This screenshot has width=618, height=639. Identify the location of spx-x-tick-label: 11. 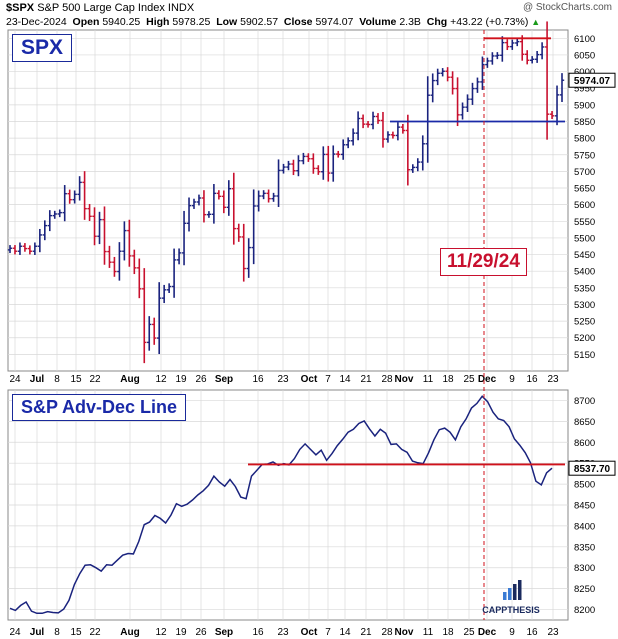
(428, 379).